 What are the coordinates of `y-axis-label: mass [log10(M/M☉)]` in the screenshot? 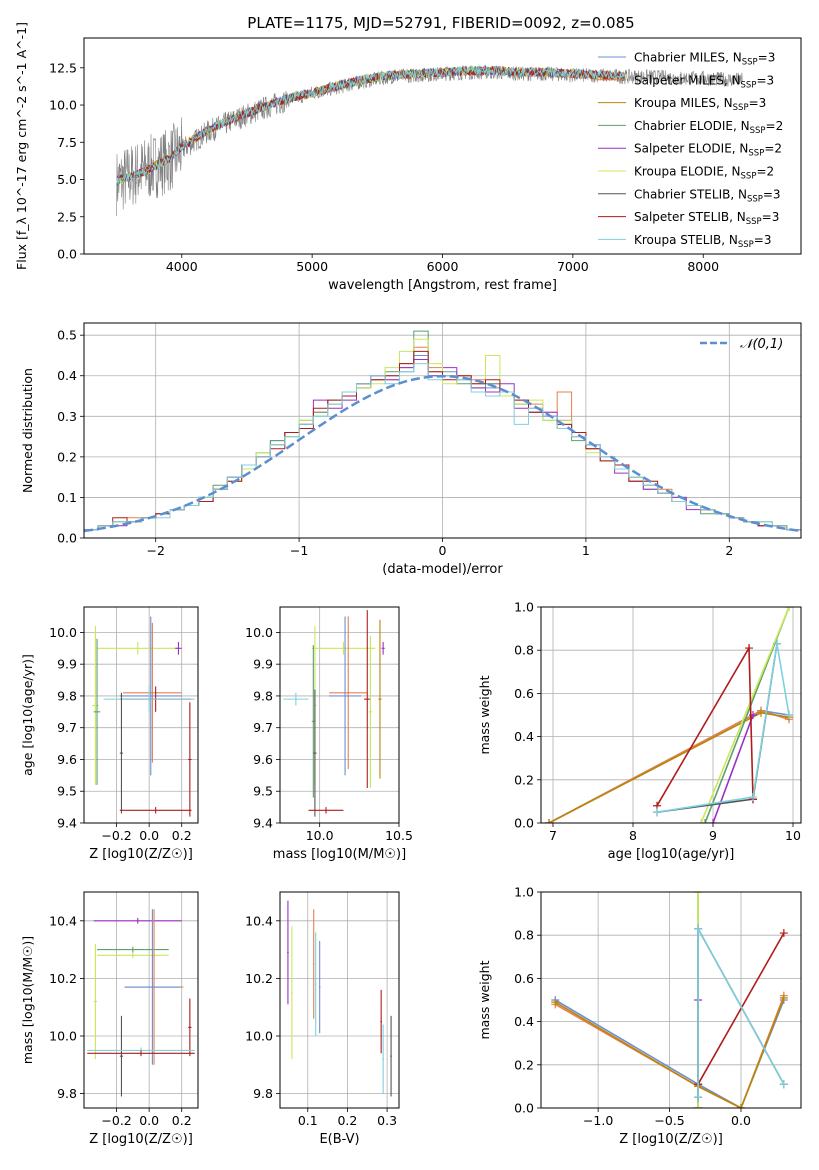 It's located at (27, 1000).